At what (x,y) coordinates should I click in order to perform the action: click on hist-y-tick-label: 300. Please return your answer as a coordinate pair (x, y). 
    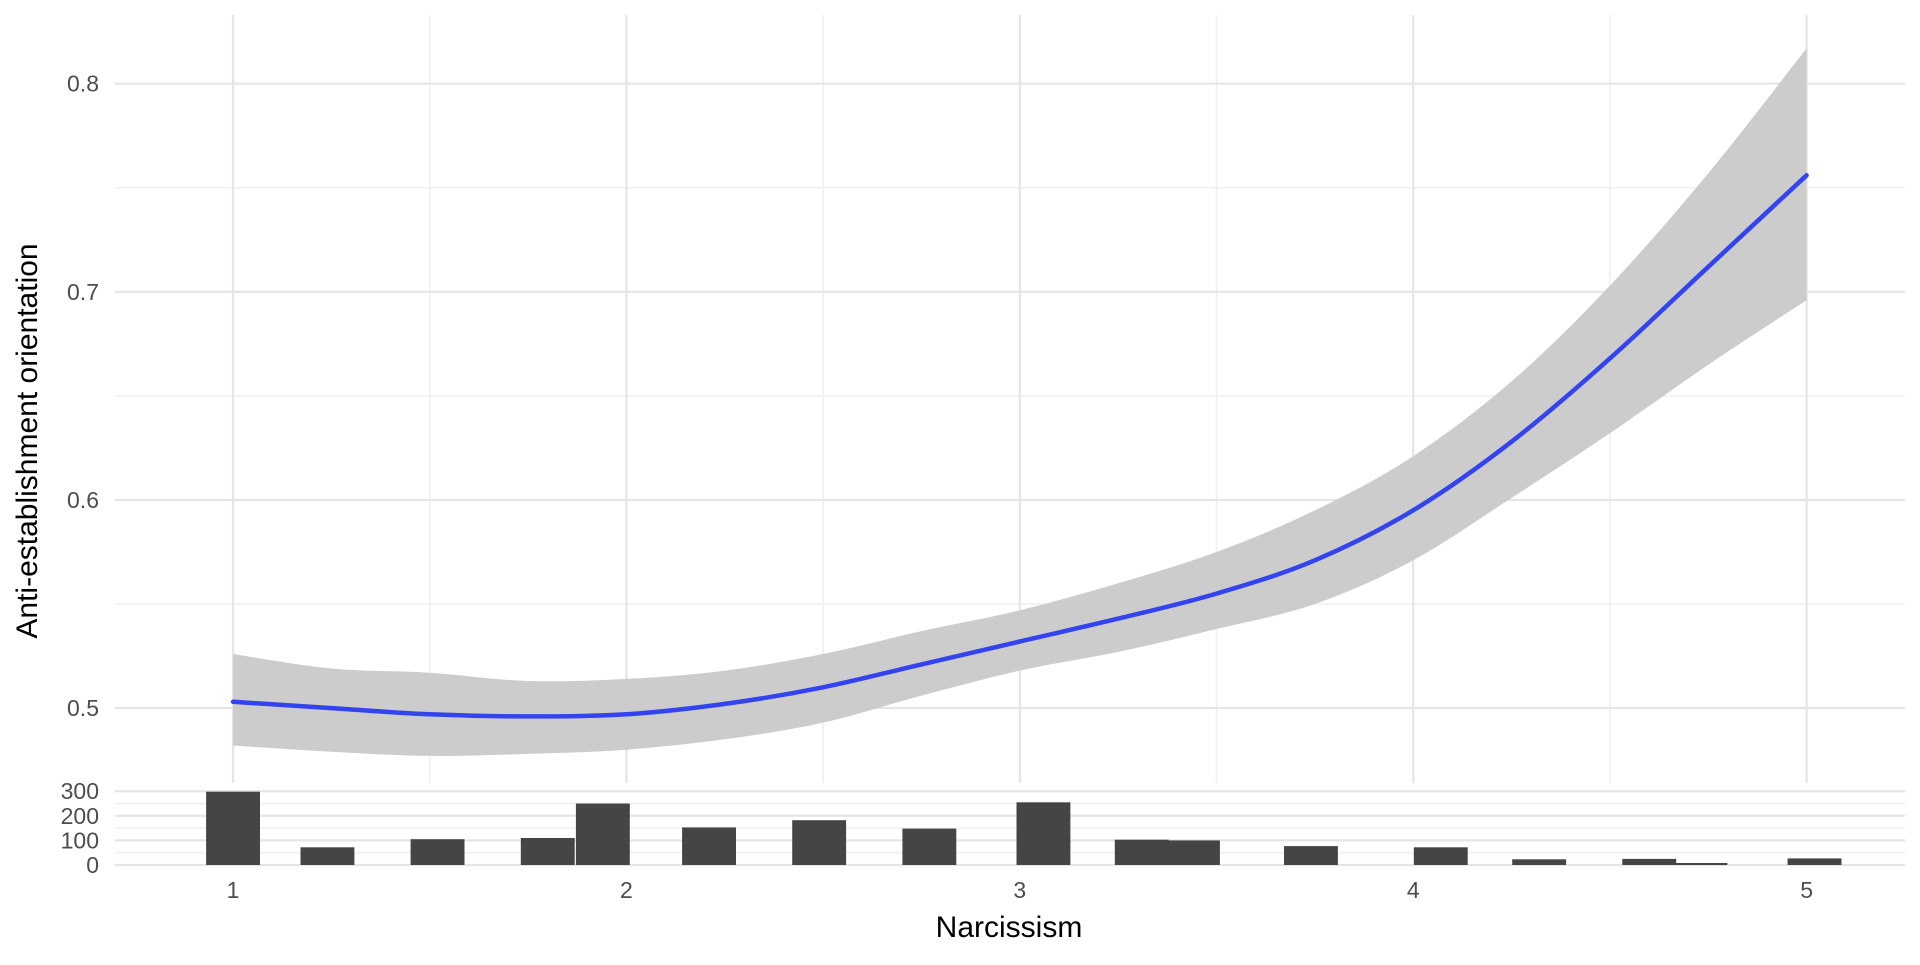
    Looking at the image, I should click on (80, 791).